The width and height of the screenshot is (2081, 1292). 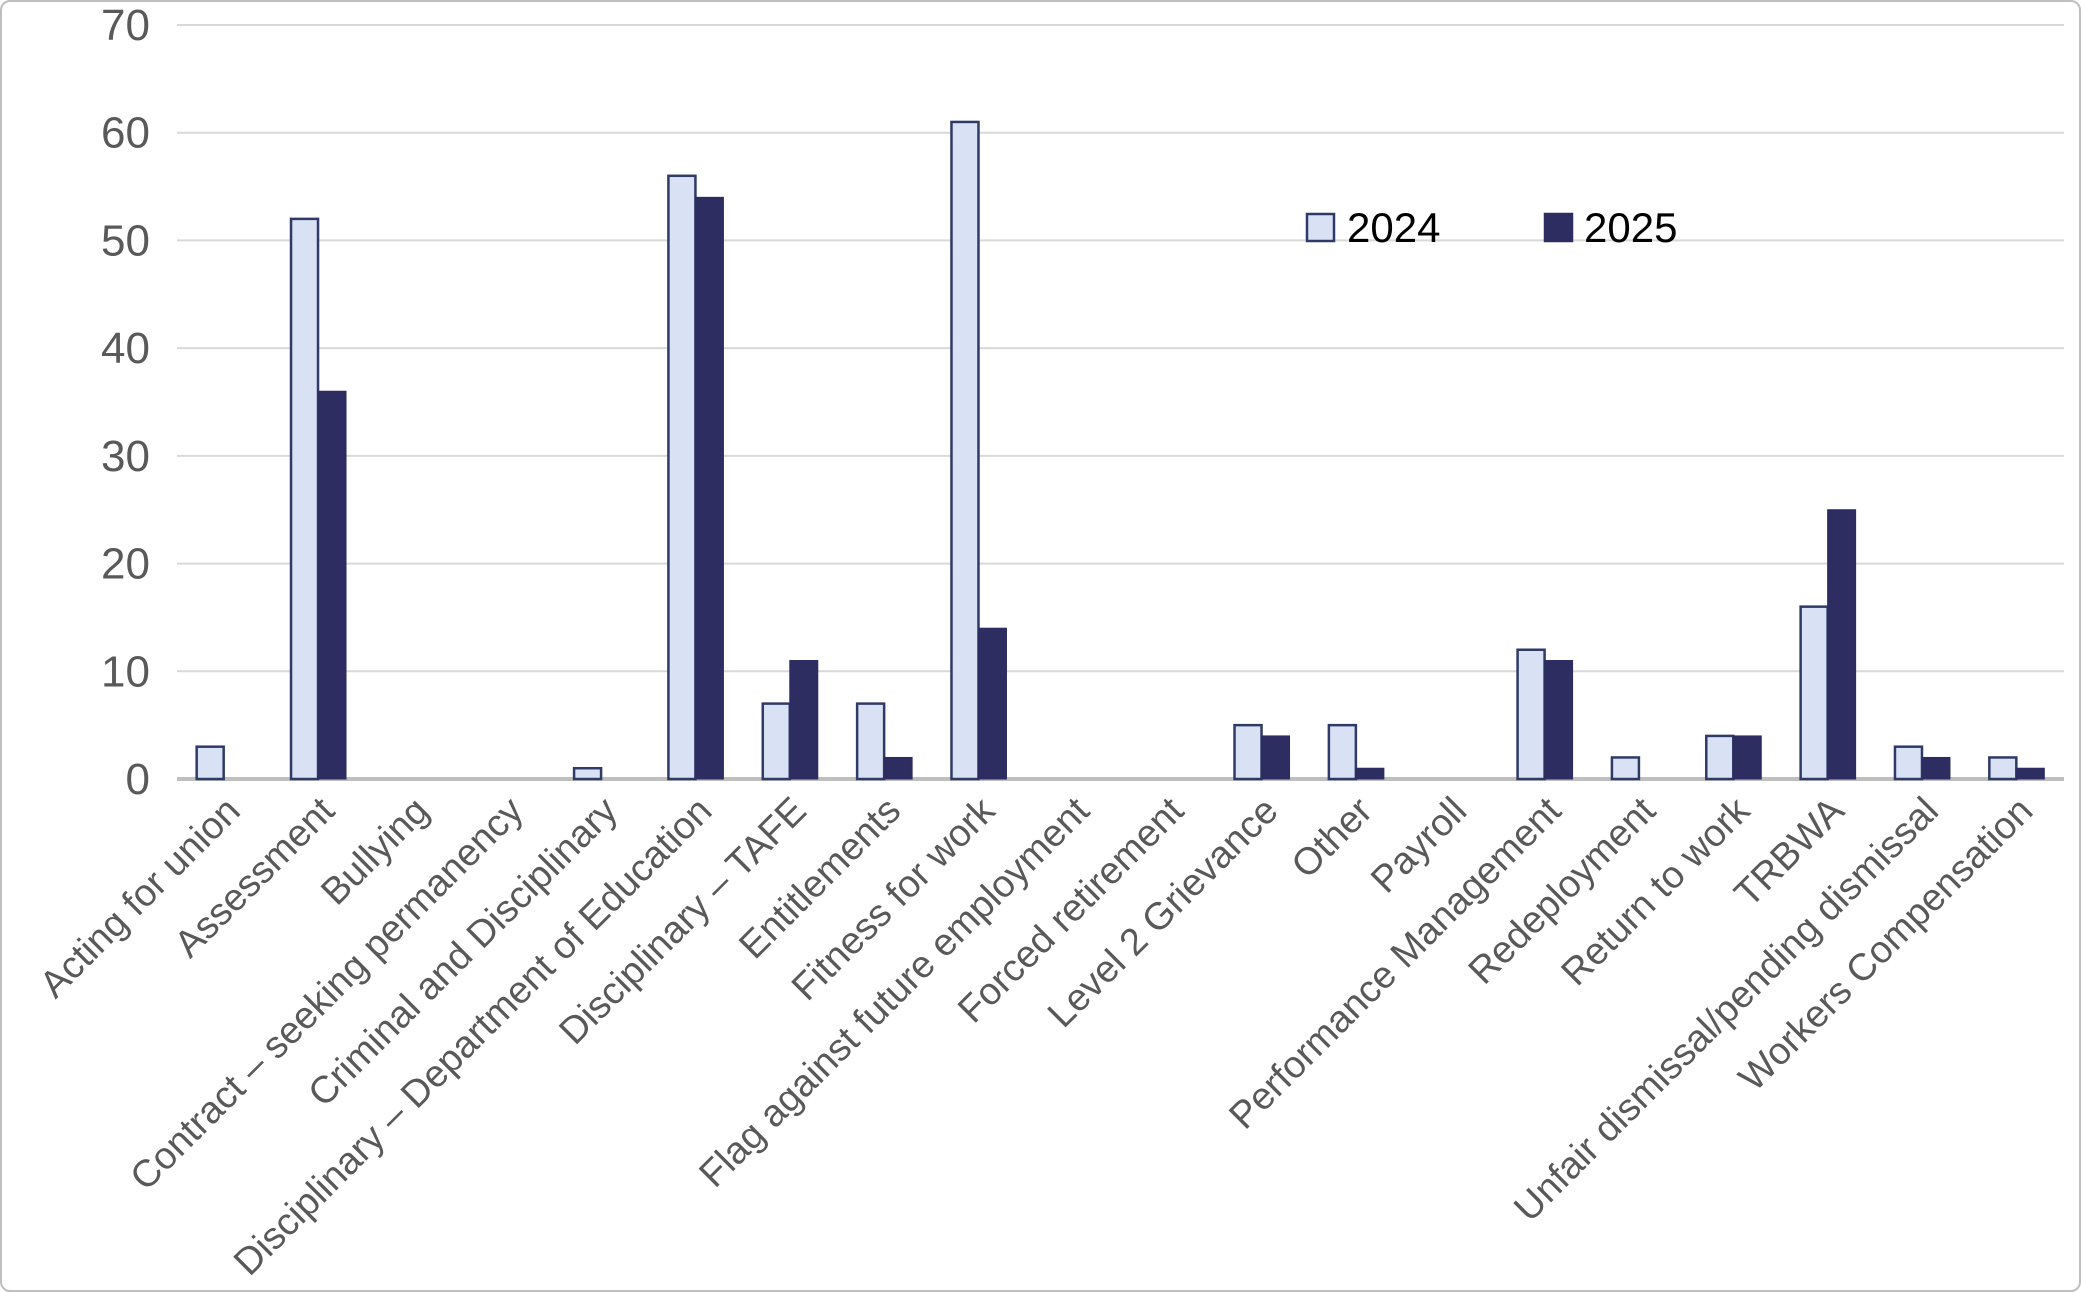 I want to click on legend-swatch-2025, so click(x=1558, y=227).